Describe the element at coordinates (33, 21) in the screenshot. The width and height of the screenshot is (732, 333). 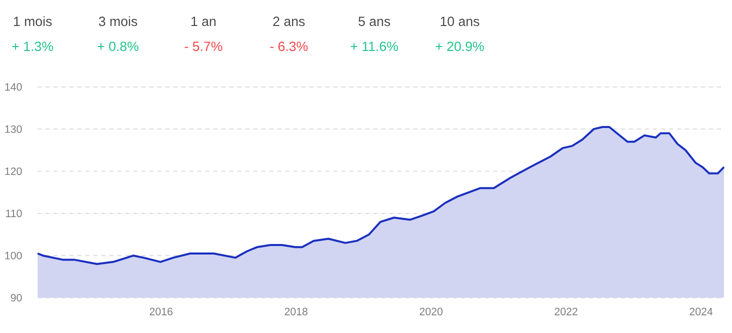
I see `text: 1 mois` at that location.